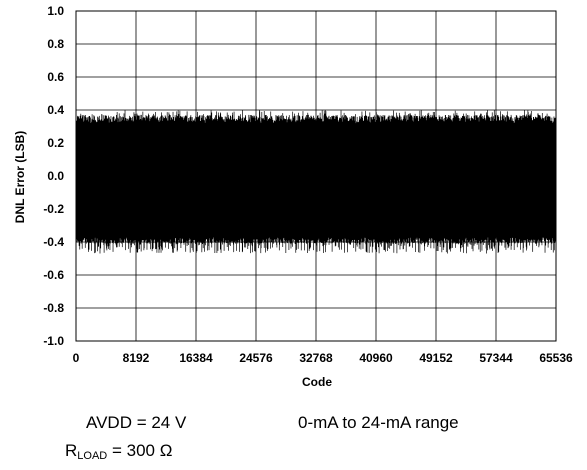 Image resolution: width=587 pixels, height=470 pixels. Describe the element at coordinates (376, 358) in the screenshot. I see `x-tick-label: 40960` at that location.